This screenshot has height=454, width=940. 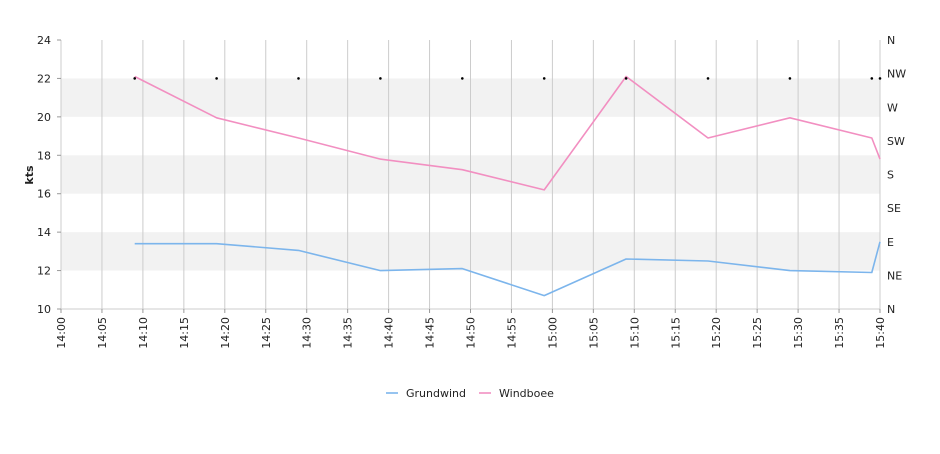 What do you see at coordinates (44, 155) in the screenshot?
I see `y-tick-label: 18` at bounding box center [44, 155].